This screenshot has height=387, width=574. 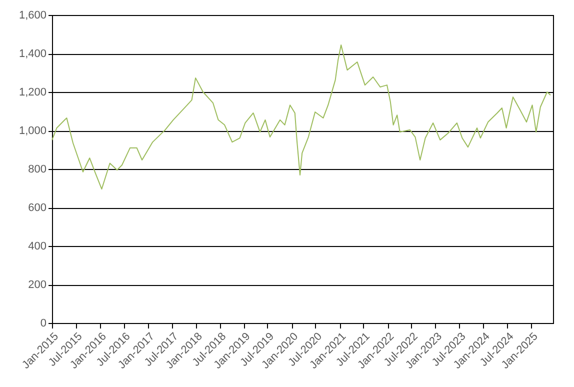 What do you see at coordinates (37, 208) in the screenshot?
I see `y-tick-label: 600` at bounding box center [37, 208].